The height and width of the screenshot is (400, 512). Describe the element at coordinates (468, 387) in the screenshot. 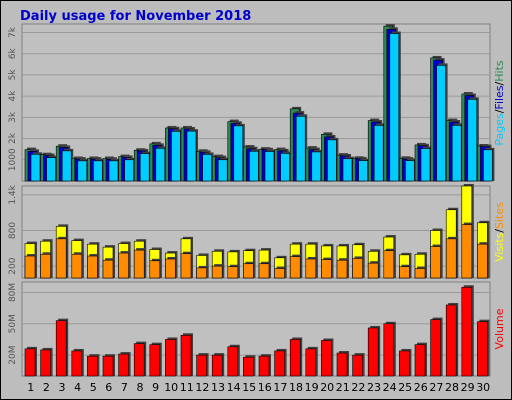

I see `x-tick-label: 29` at that location.